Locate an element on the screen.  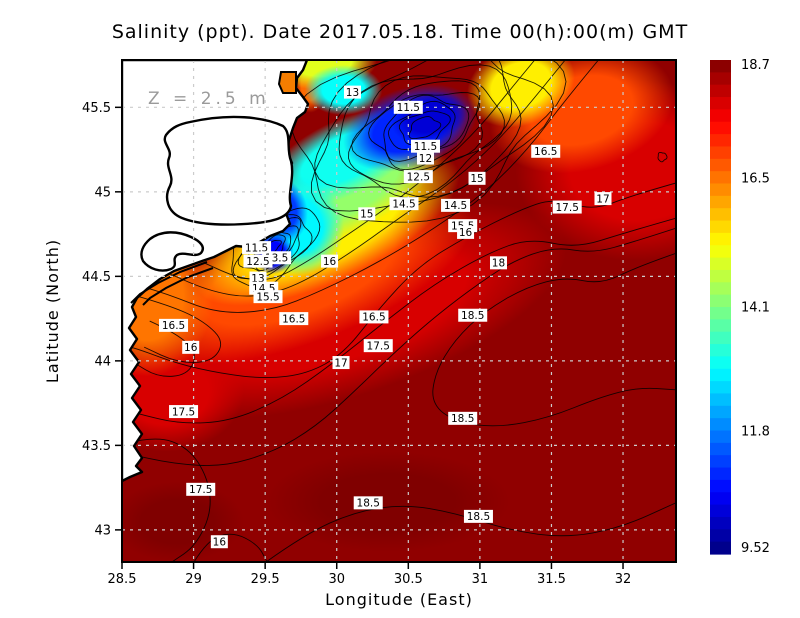
contour-label: 12.5 is located at coordinates (418, 177).